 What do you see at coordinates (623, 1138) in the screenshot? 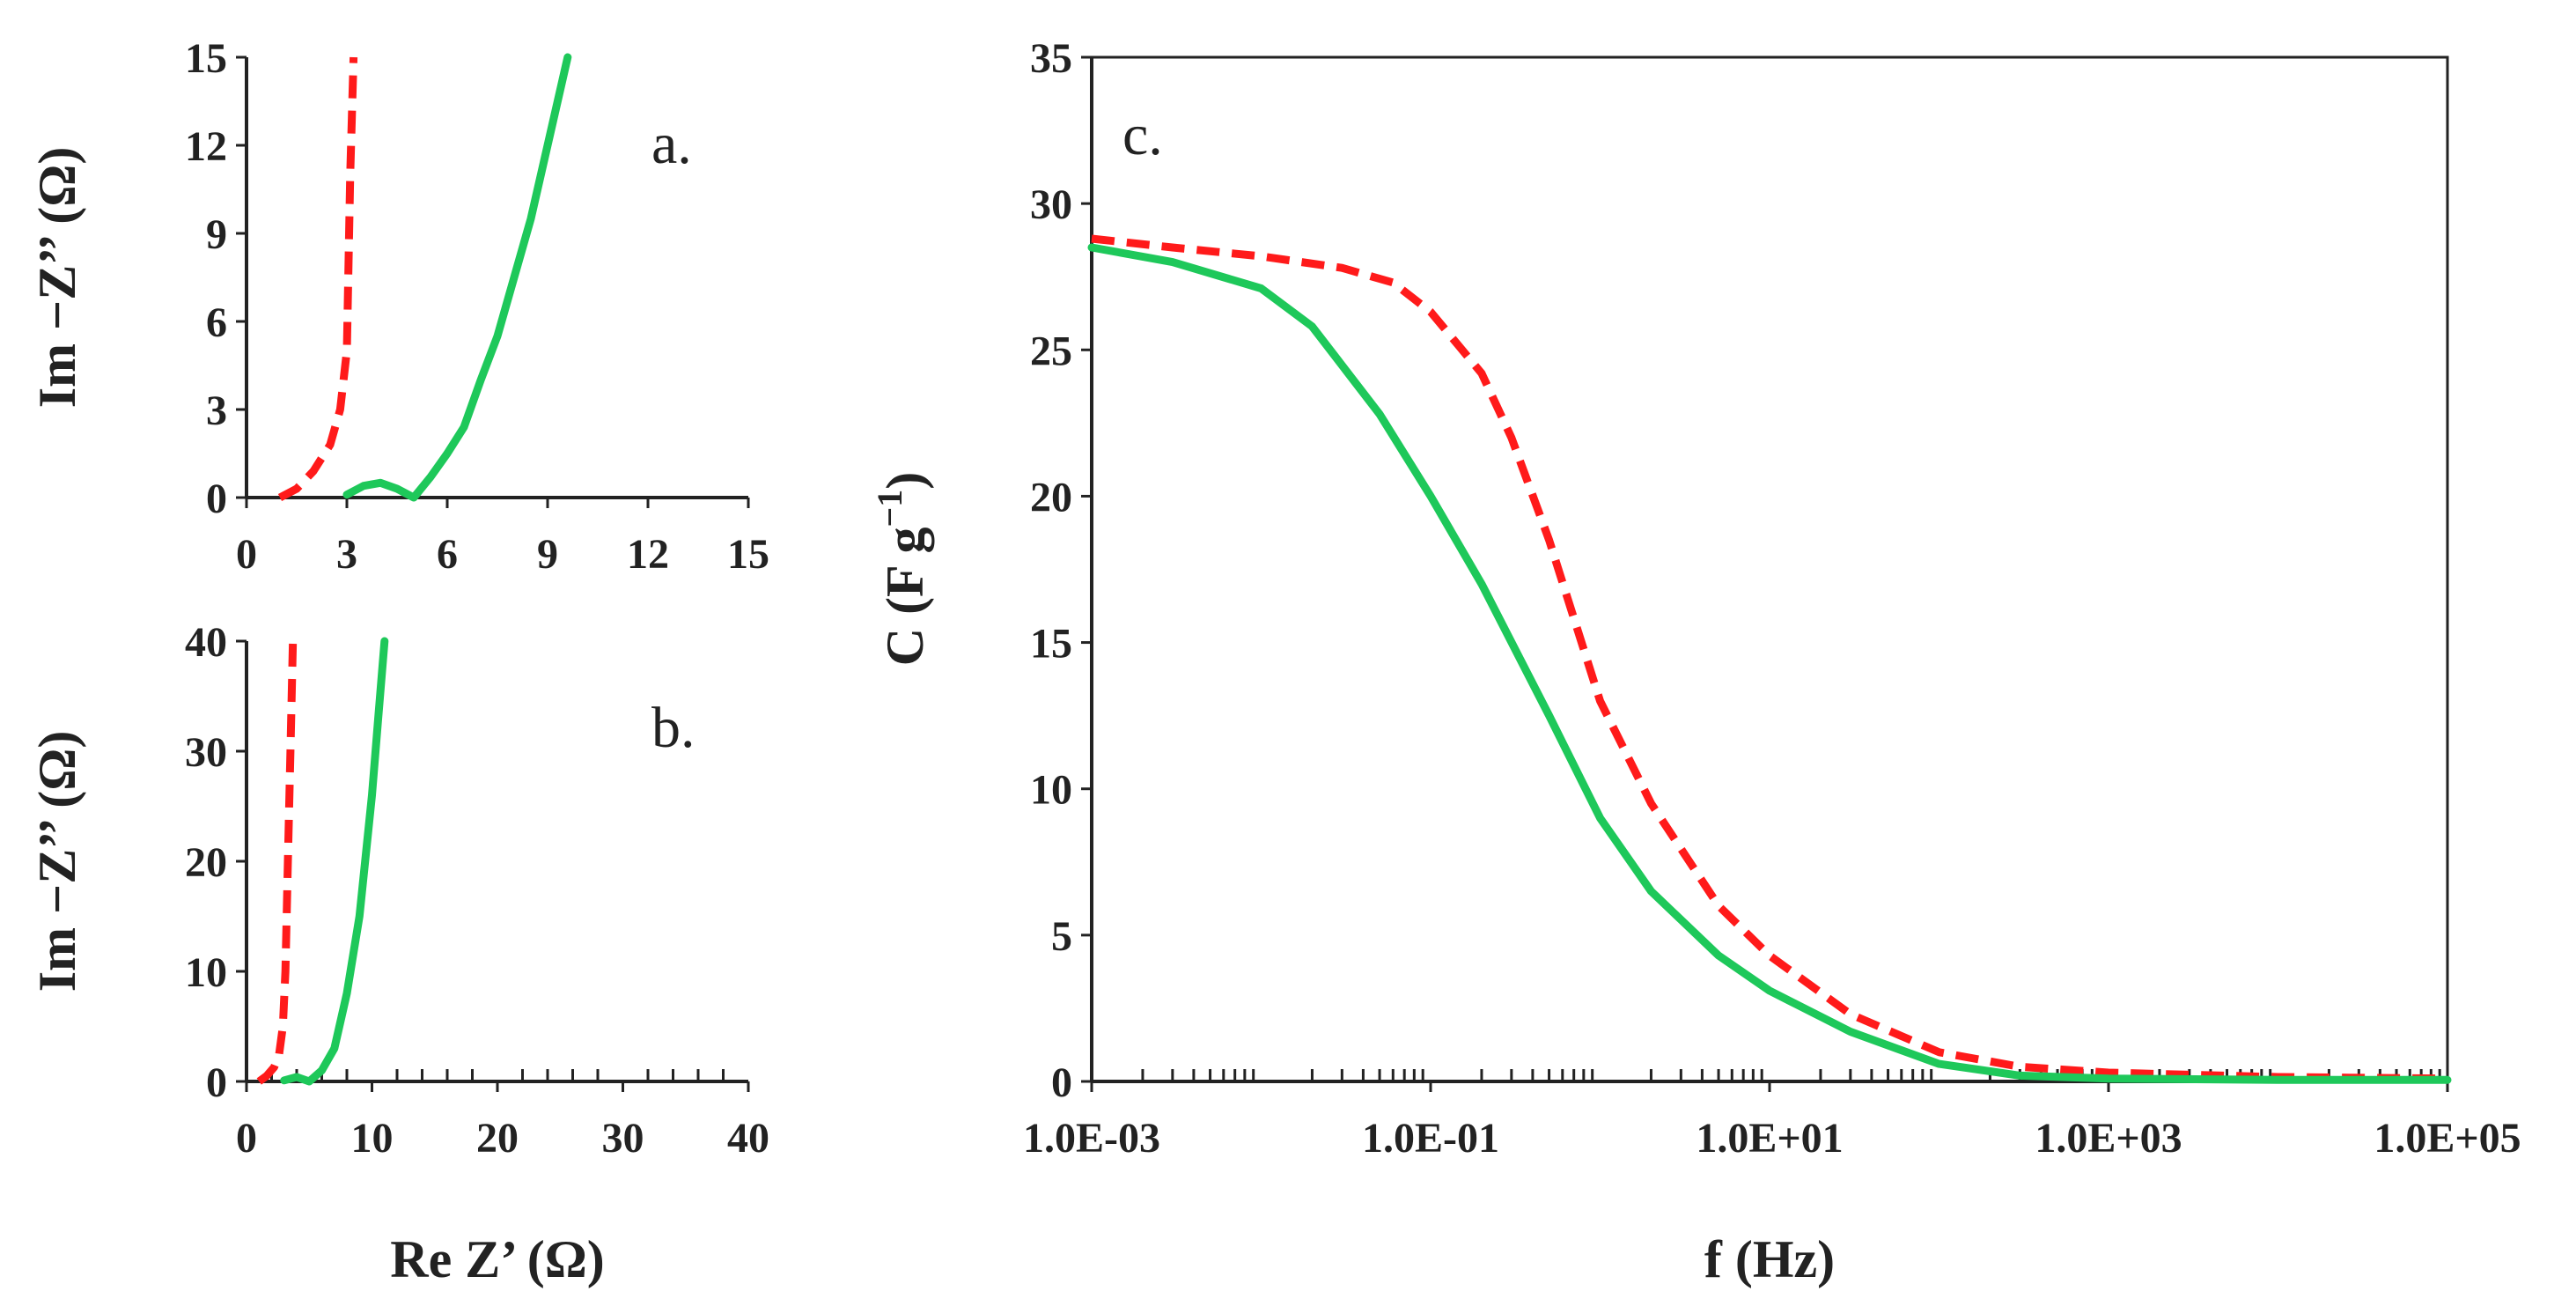
I see `x-tick-label: 30` at bounding box center [623, 1138].